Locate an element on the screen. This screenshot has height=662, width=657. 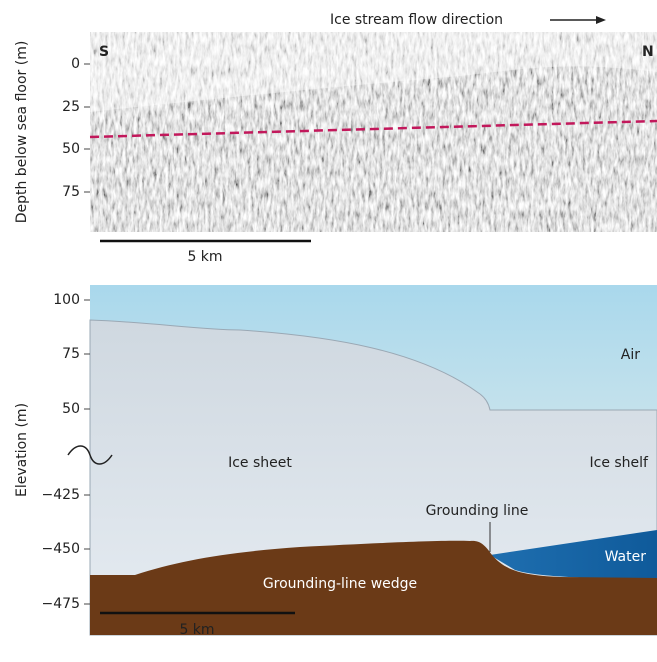
grounding-line-label: Grounding line is located at coordinates (477, 511).